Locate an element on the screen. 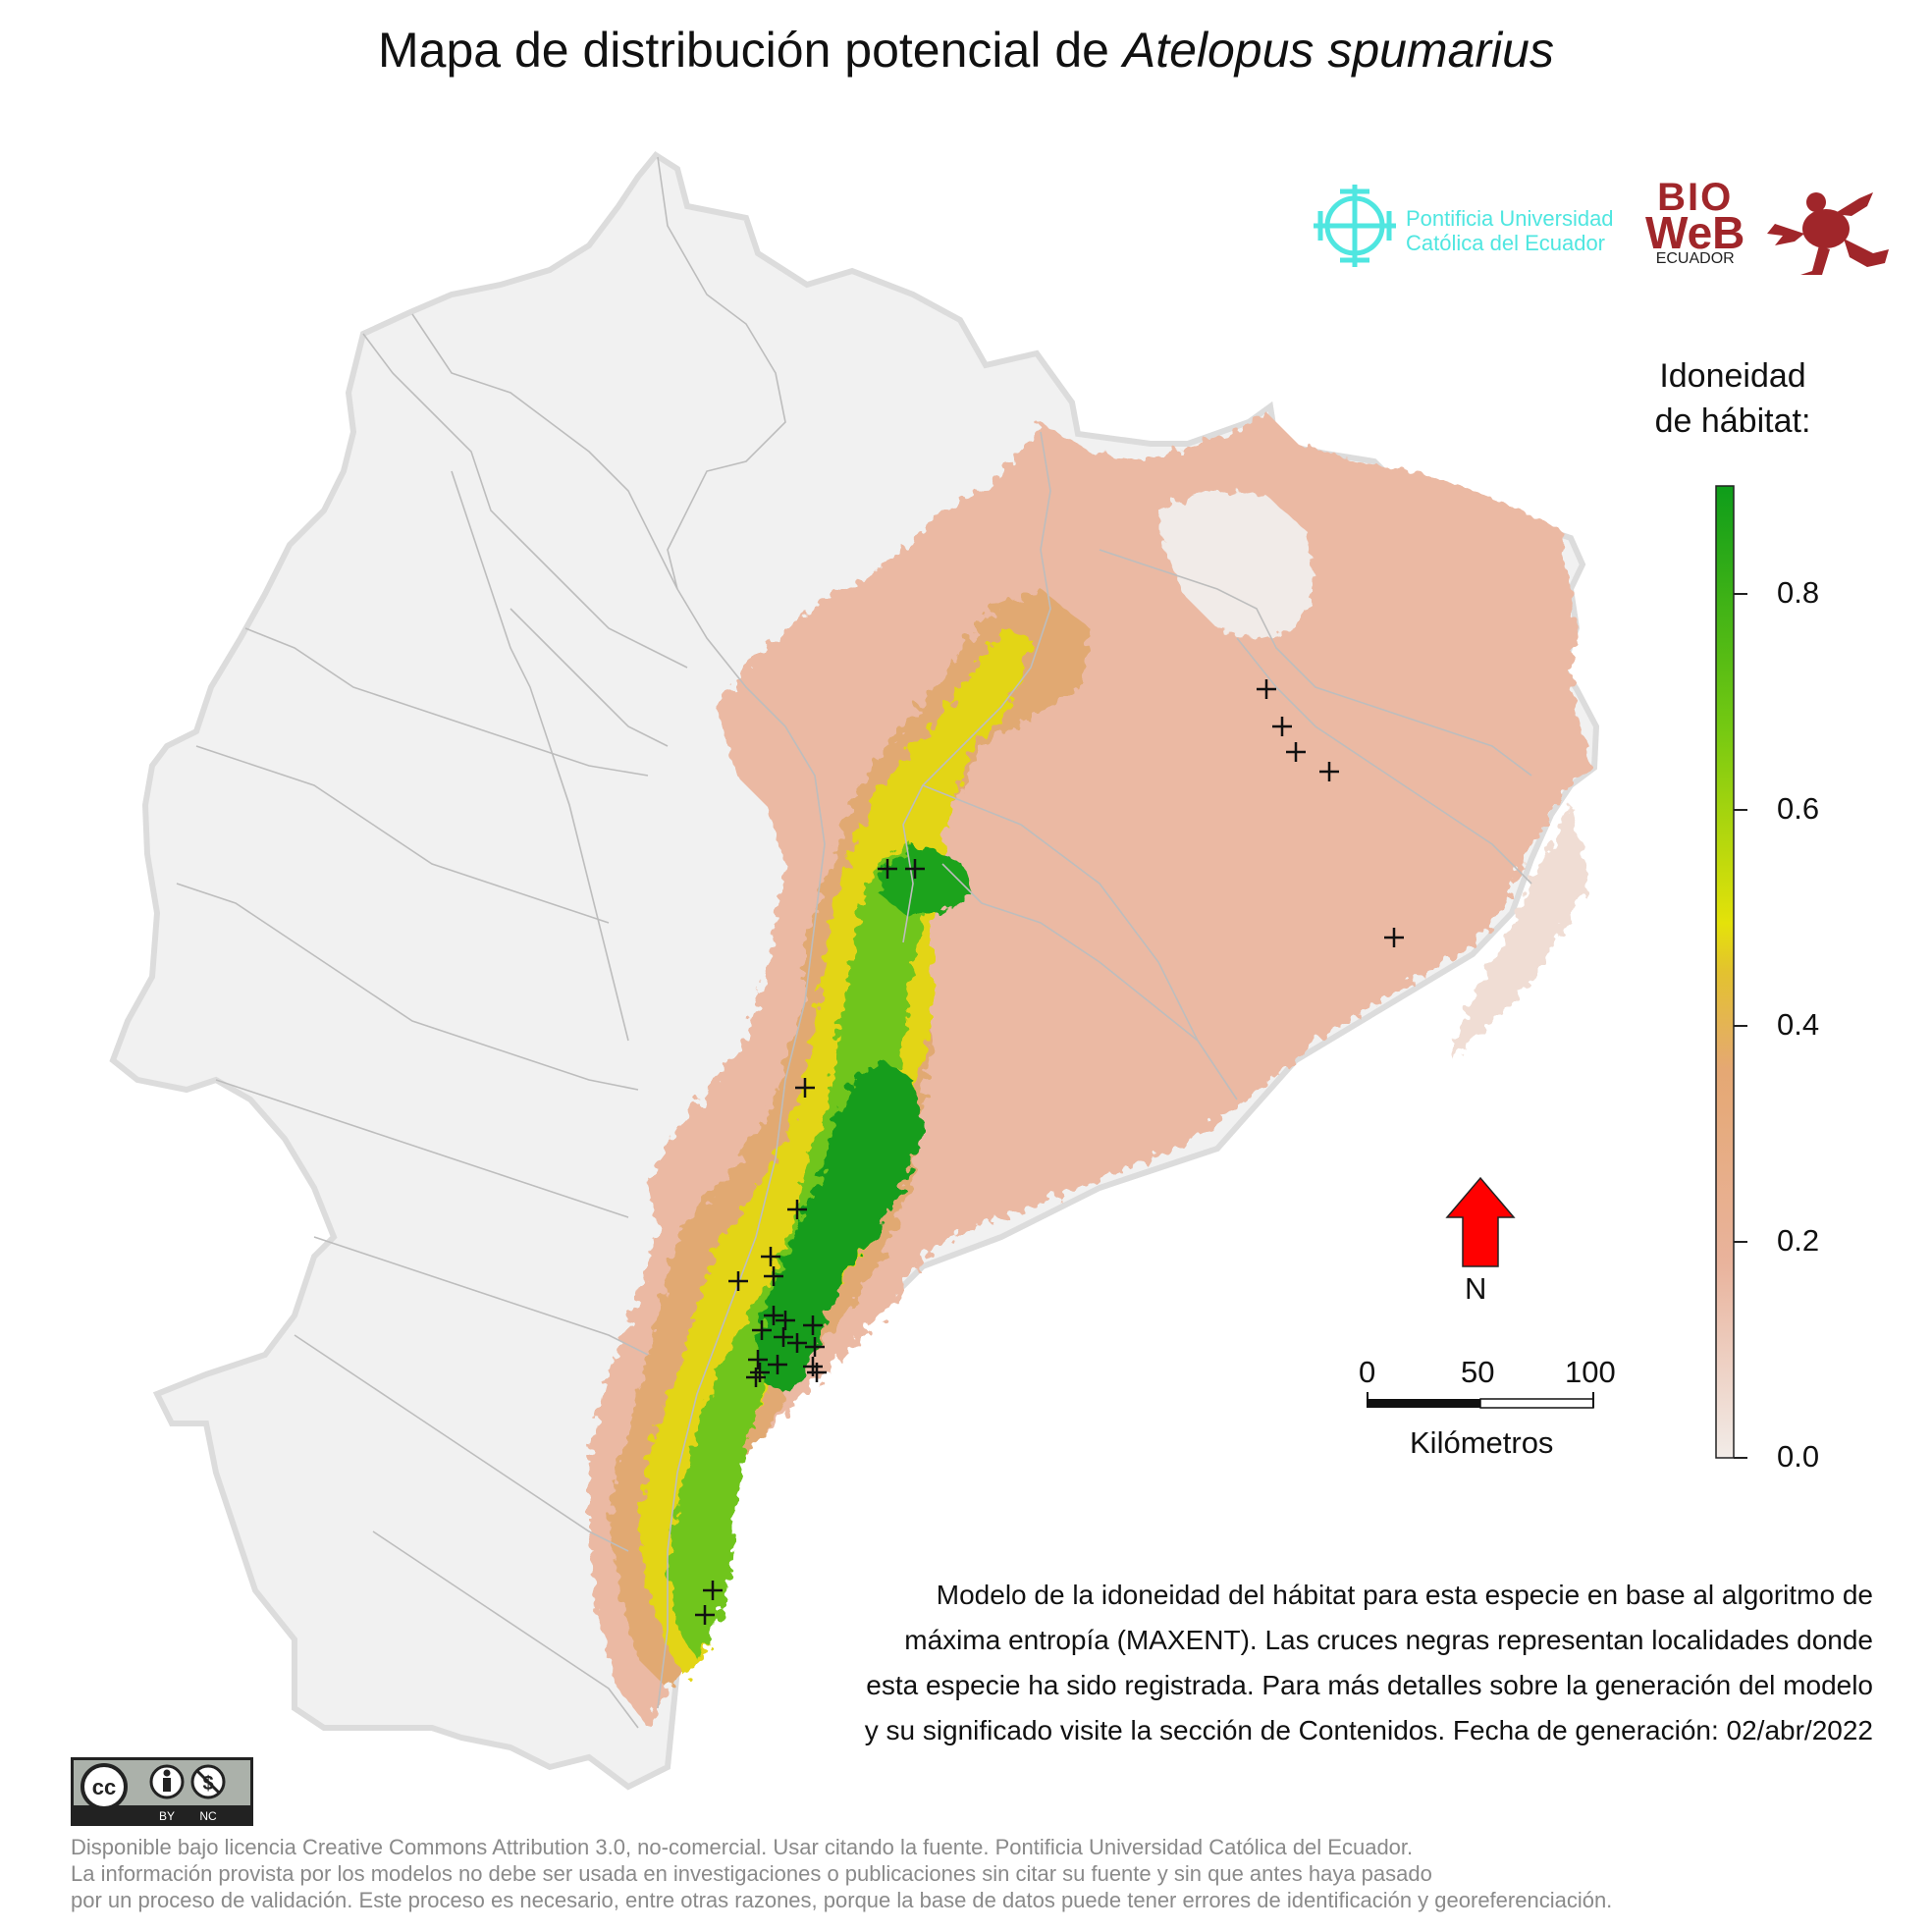 Image resolution: width=1932 pixels, height=1932 pixels. legend-title-line2: de hábitat: is located at coordinates (1732, 421).